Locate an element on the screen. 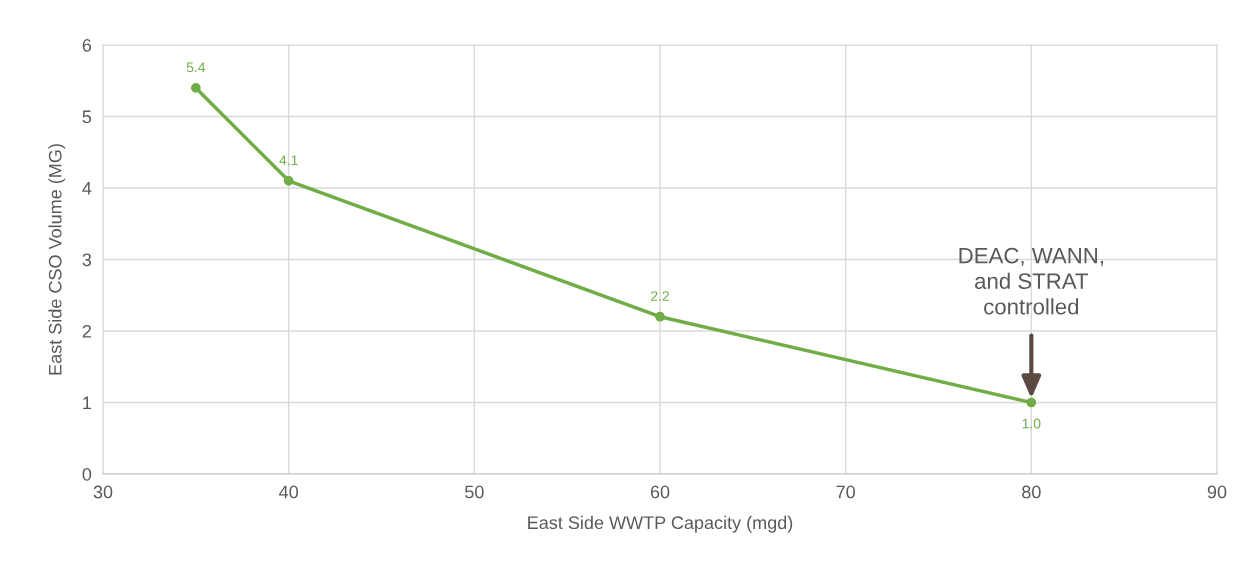 This screenshot has height=565, width=1257. x-tick-label: 70 is located at coordinates (845, 492).